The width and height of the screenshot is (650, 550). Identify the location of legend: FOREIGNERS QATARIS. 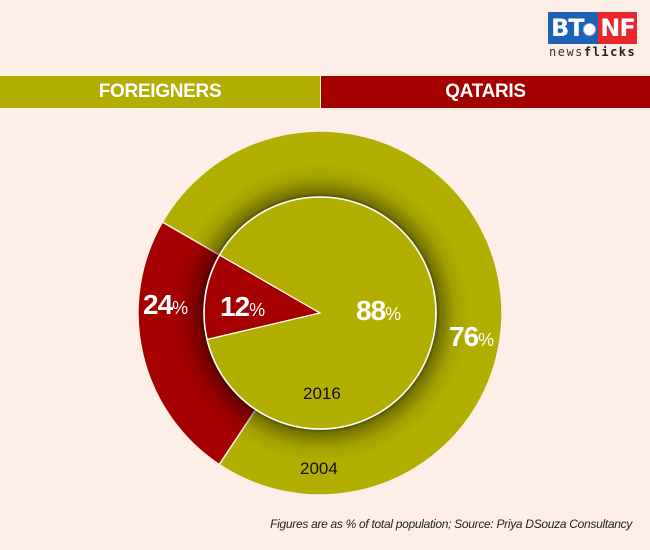
(325, 92).